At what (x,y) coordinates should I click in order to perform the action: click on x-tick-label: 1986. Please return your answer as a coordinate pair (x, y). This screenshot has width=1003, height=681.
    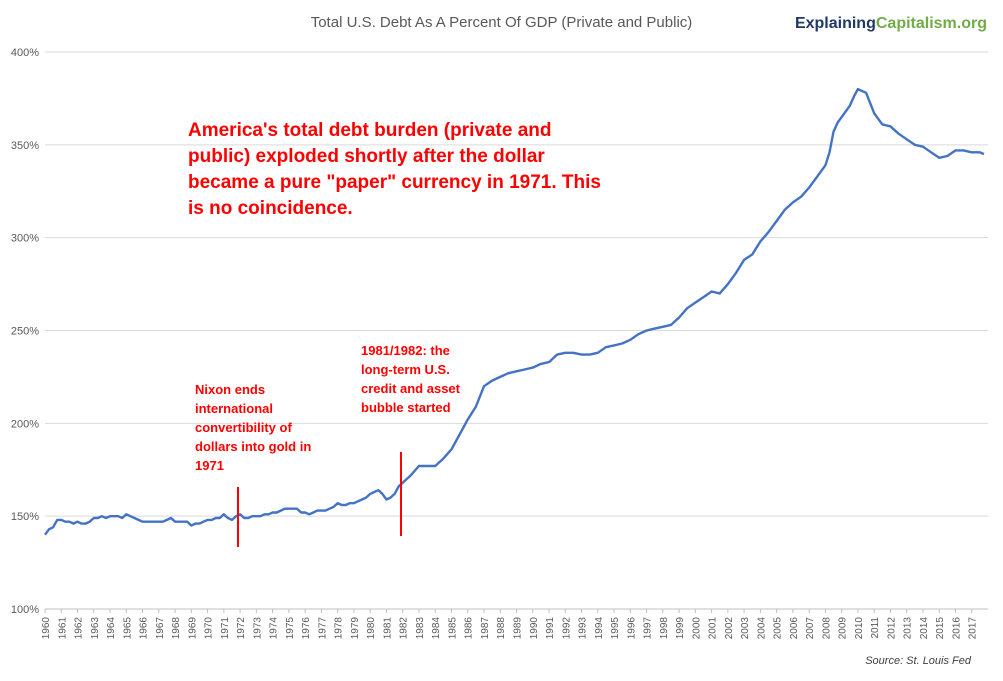
    Looking at the image, I should click on (469, 628).